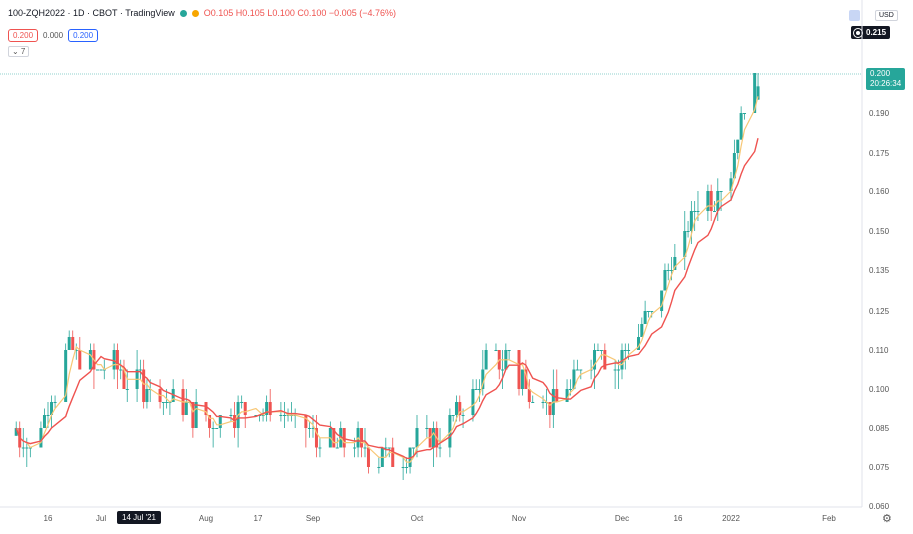 The image size is (913, 534). I want to click on last-price-value: 0.200, so click(880, 73).